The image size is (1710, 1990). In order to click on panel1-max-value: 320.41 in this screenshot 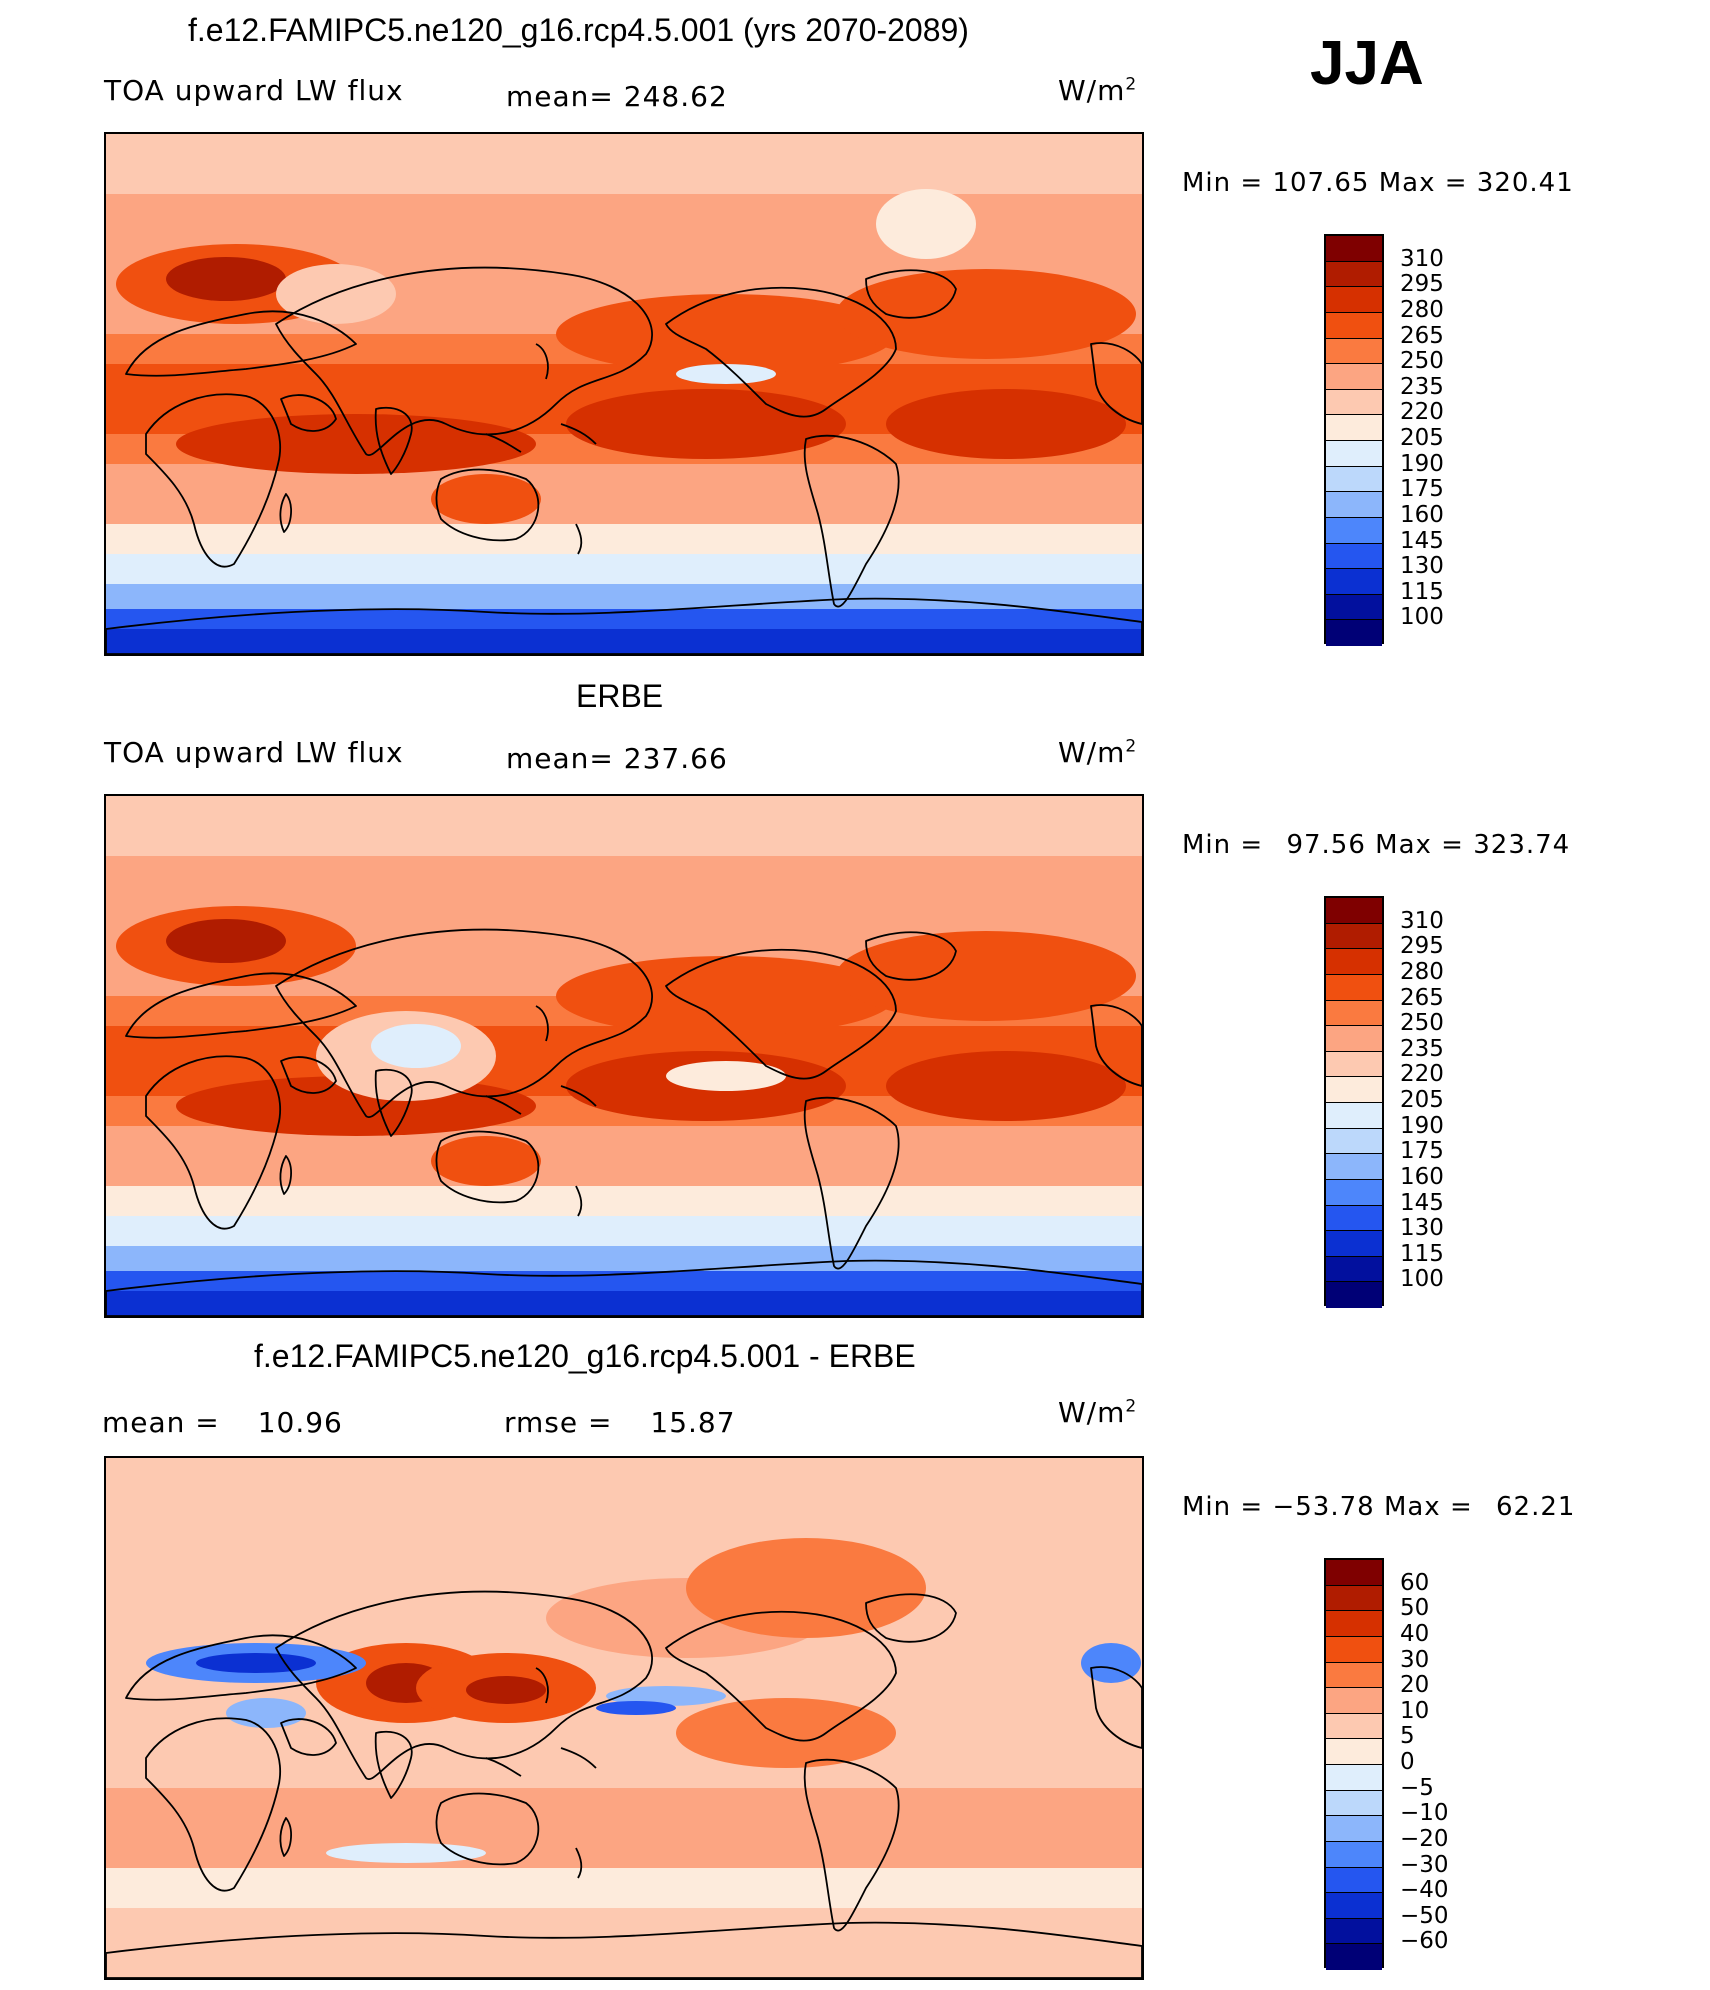, I will do `click(1525, 183)`.